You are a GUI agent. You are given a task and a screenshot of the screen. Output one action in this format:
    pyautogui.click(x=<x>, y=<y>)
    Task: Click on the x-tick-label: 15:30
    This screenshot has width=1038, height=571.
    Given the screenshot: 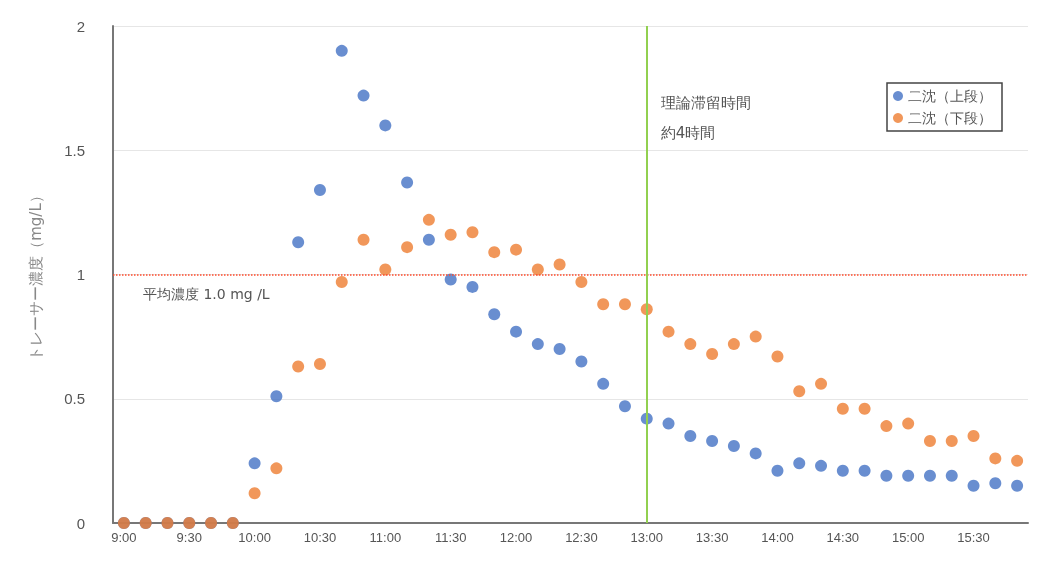 What is the action you would take?
    pyautogui.click(x=973, y=537)
    